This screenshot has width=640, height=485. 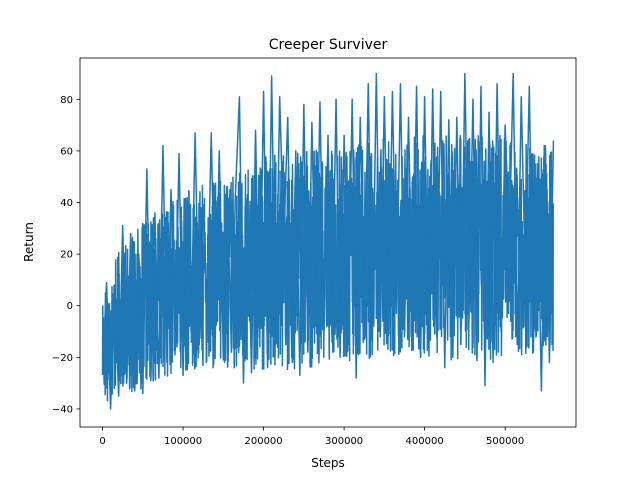 What do you see at coordinates (70, 306) in the screenshot?
I see `y-tick-label: 0` at bounding box center [70, 306].